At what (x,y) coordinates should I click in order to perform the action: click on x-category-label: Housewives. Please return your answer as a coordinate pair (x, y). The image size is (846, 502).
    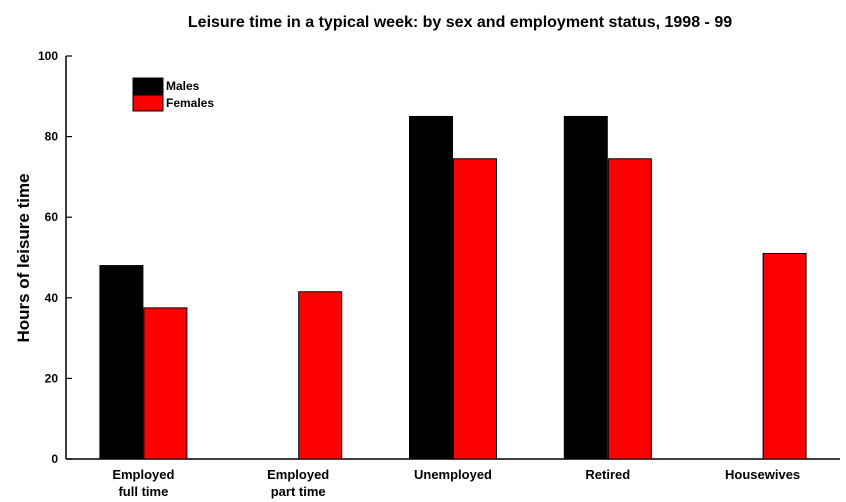
    Looking at the image, I should click on (762, 474).